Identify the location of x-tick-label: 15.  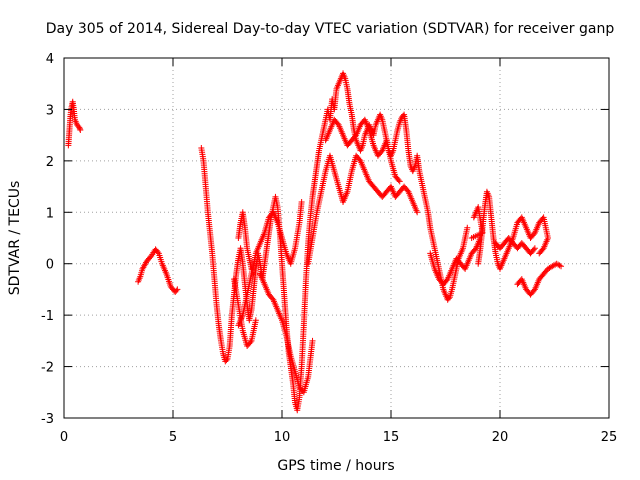
(391, 437).